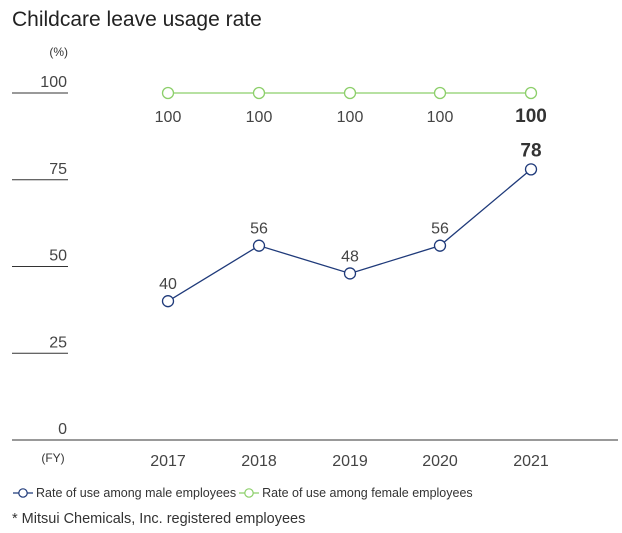 The width and height of the screenshot is (622, 533). Describe the element at coordinates (350, 256) in the screenshot. I see `data-label: 48` at that location.